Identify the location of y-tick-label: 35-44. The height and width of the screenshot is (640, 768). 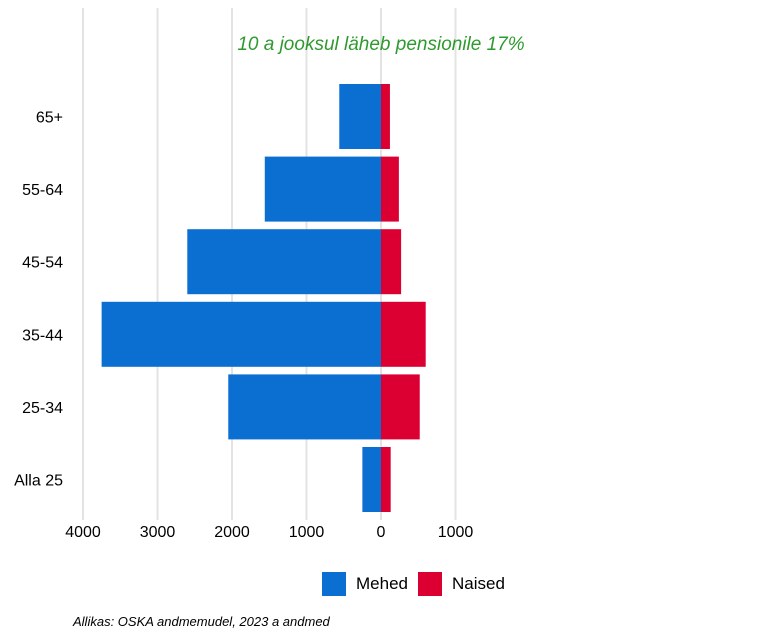
(42, 335).